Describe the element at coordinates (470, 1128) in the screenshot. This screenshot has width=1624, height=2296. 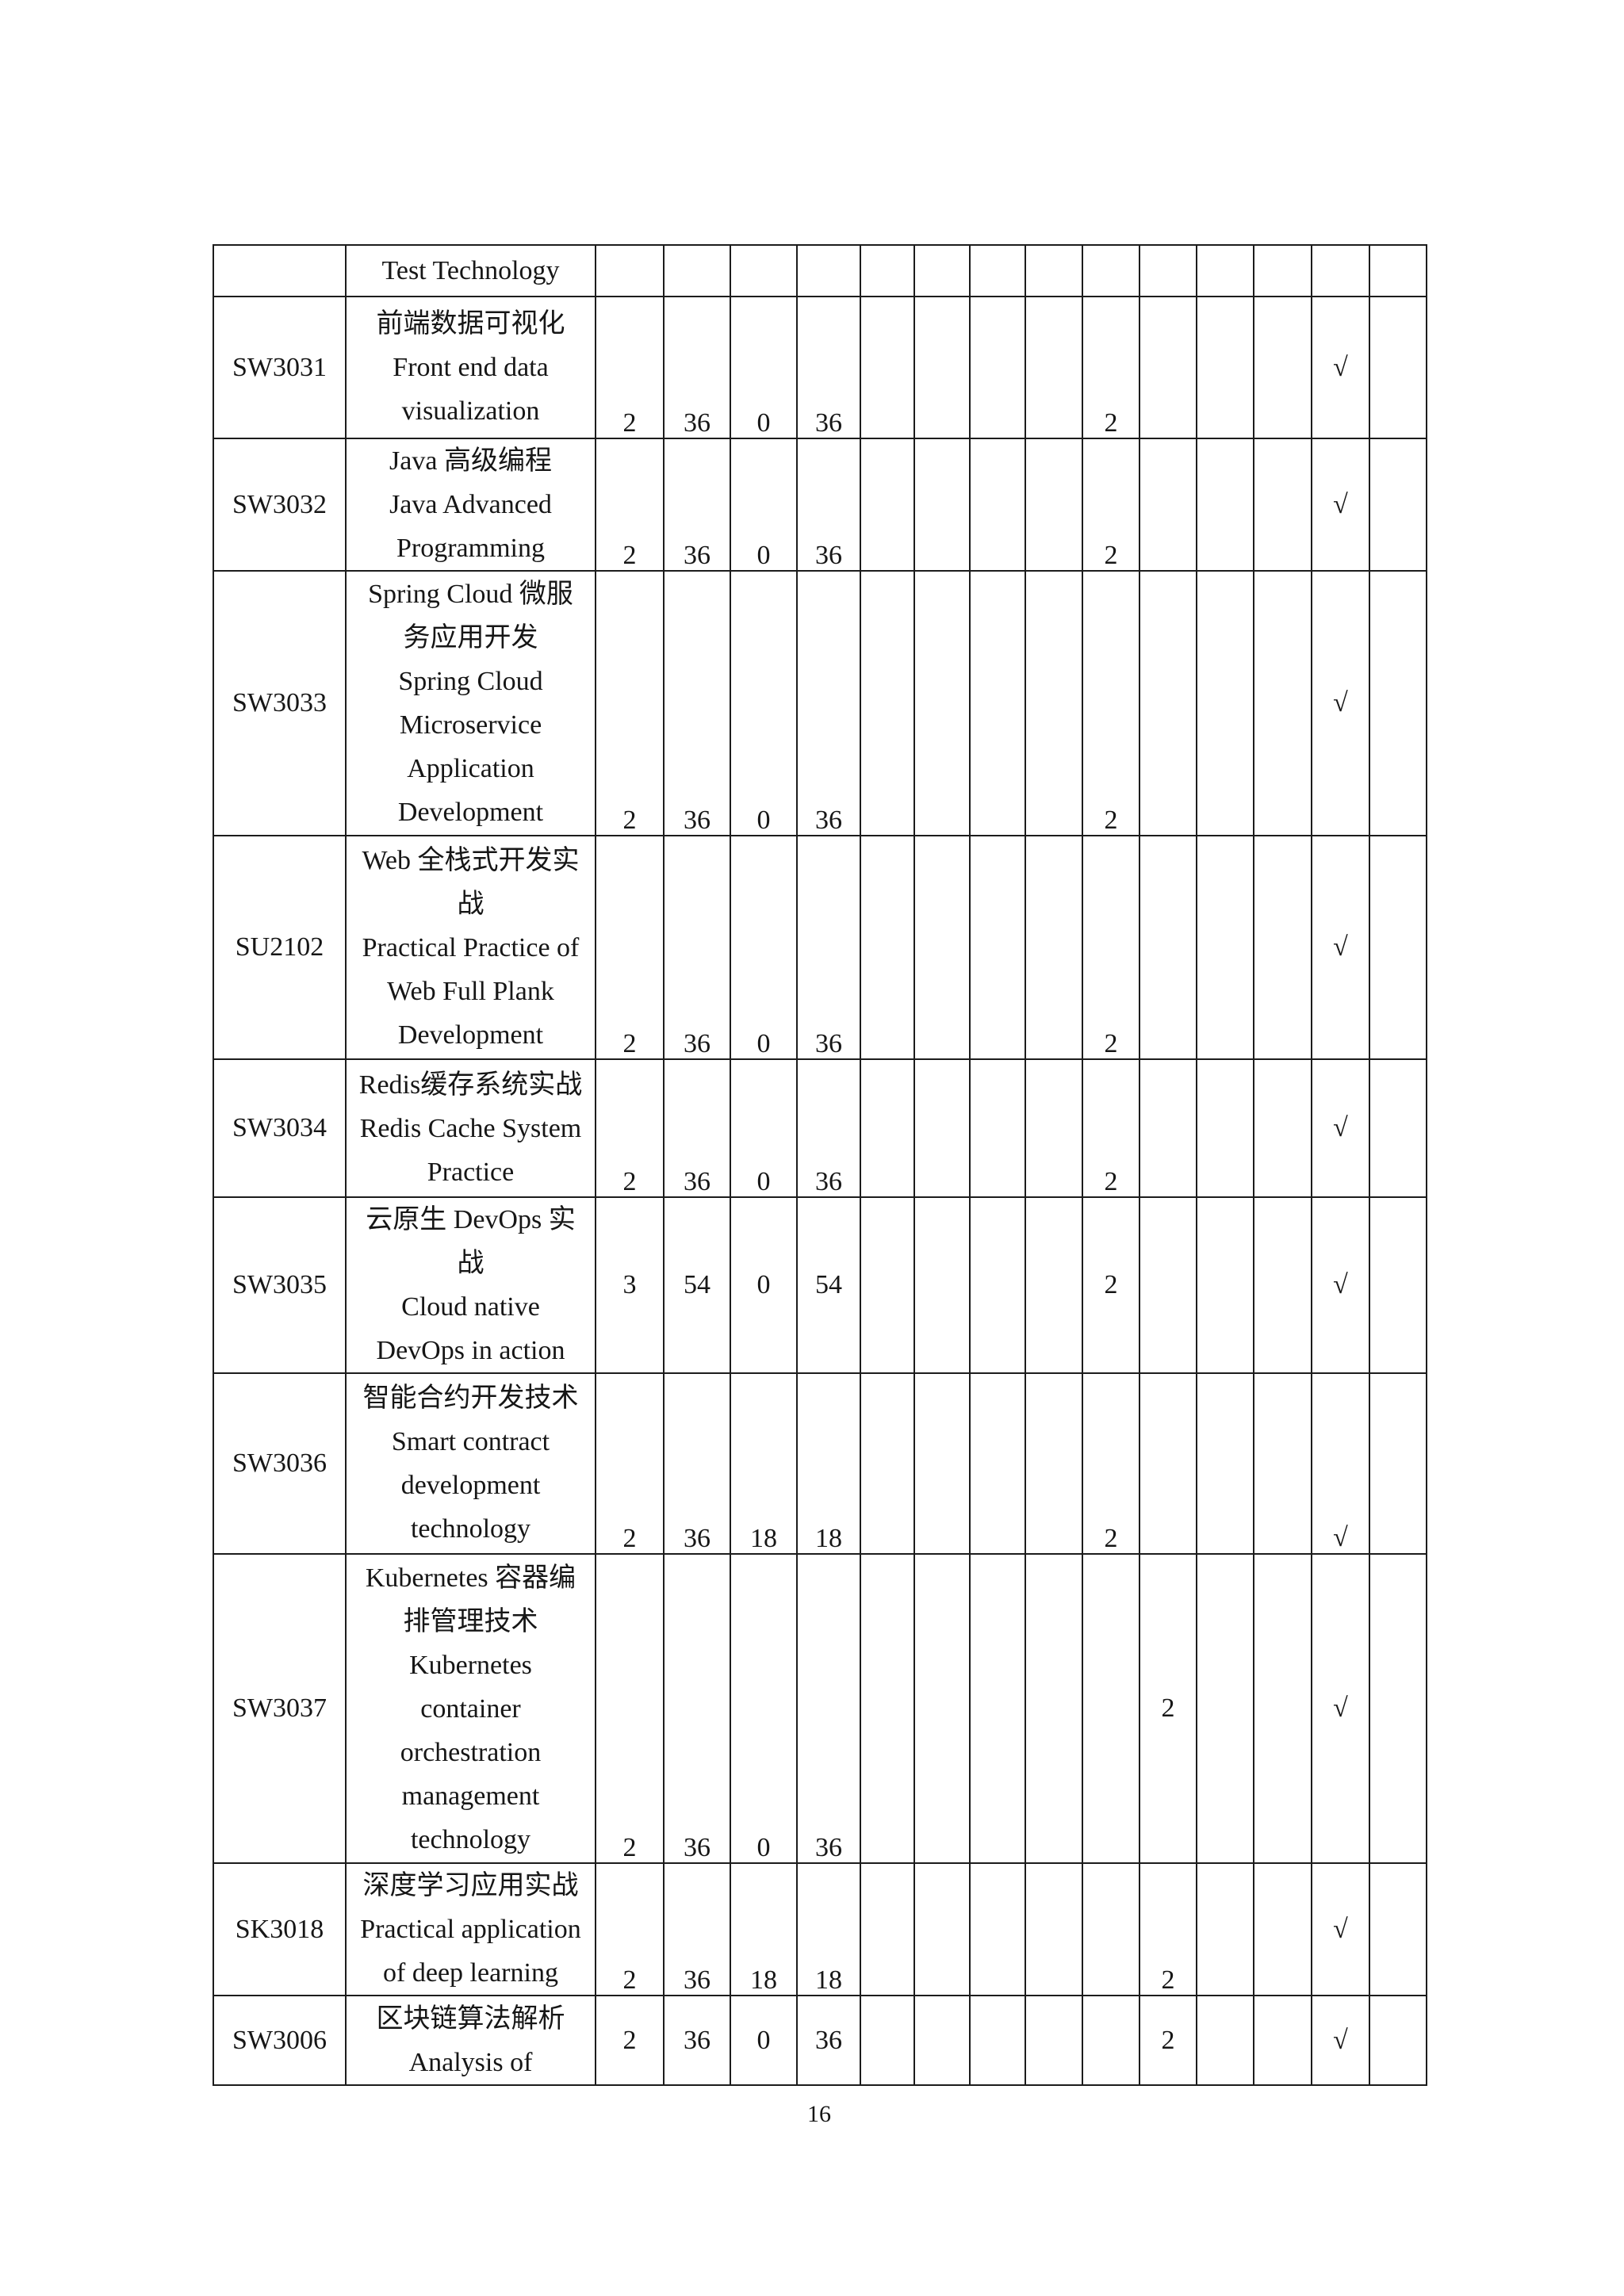
I see `course-name-line: Redis Cache System` at that location.